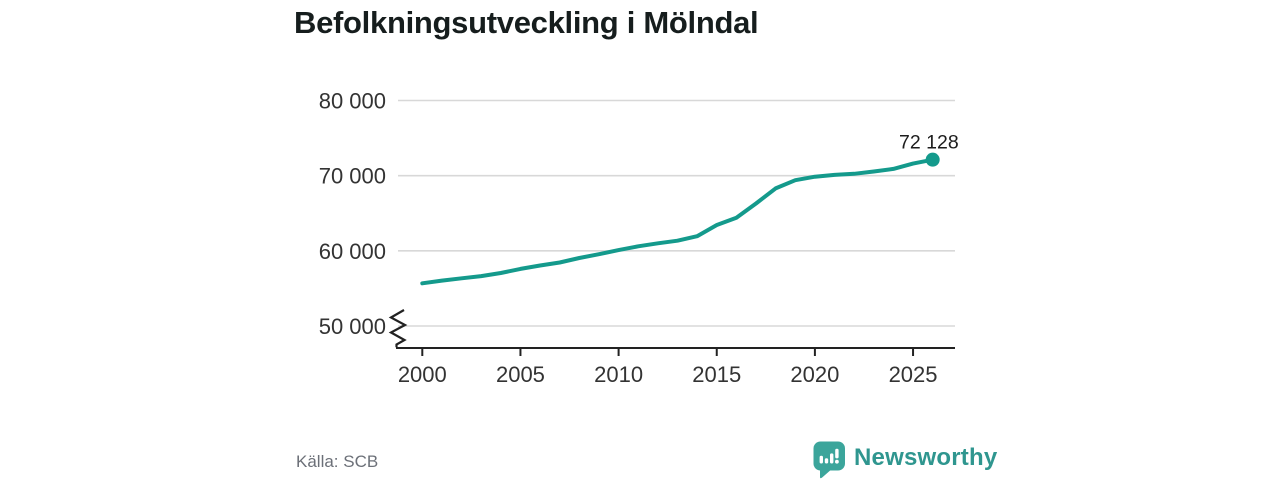 Image resolution: width=1280 pixels, height=480 pixels. Describe the element at coordinates (422, 374) in the screenshot. I see `x-tick-label: 2000` at that location.